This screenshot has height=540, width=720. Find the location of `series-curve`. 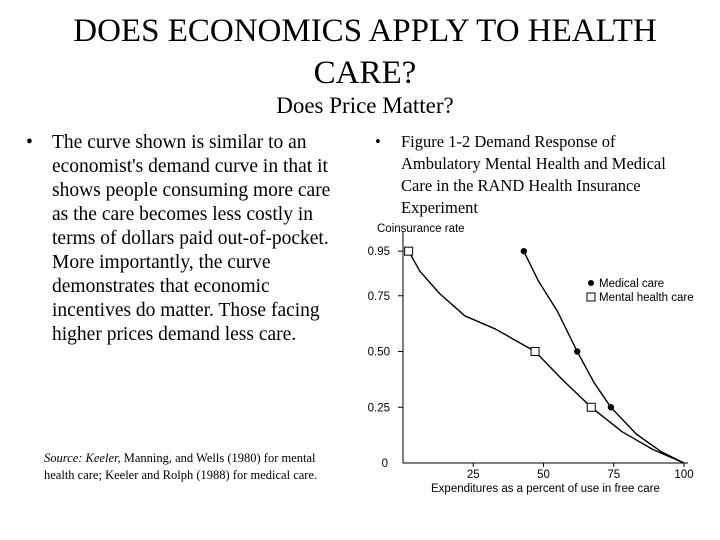

series-curve is located at coordinates (604, 357).